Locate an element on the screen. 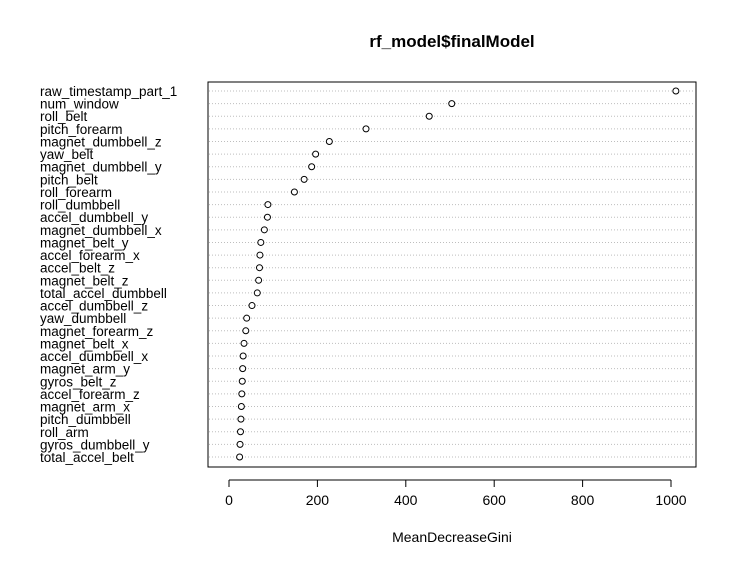  category-label: pitch_dumbbell is located at coordinates (85, 419).